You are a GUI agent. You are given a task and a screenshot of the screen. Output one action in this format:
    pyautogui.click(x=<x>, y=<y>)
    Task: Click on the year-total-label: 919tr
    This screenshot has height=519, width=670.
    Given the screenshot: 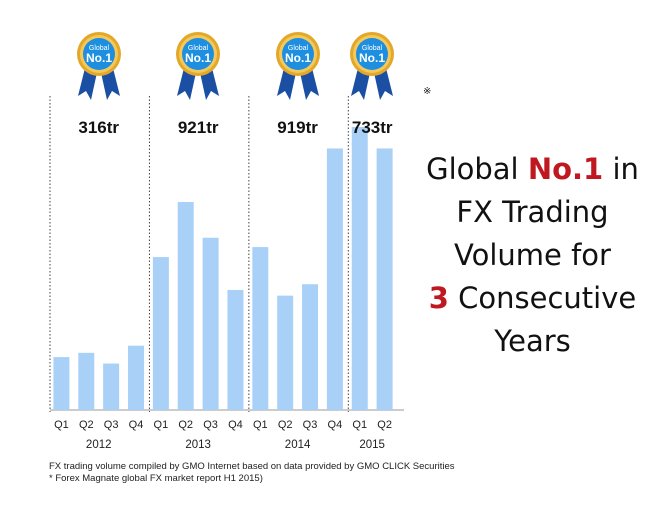 What is the action you would take?
    pyautogui.click(x=297, y=127)
    